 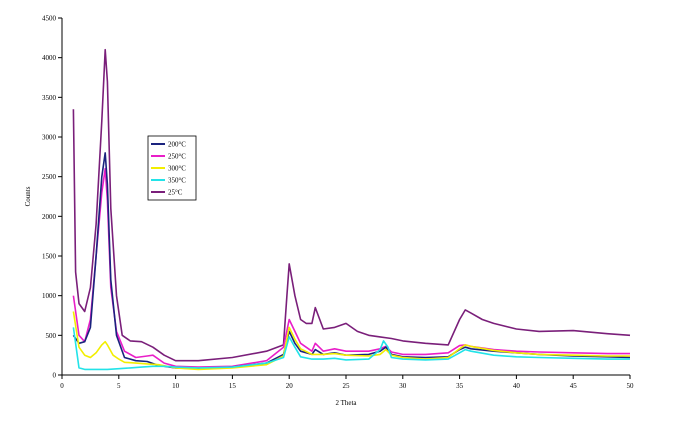 What do you see at coordinates (351, 349) in the screenshot?
I see `series-line-350Cc` at bounding box center [351, 349].